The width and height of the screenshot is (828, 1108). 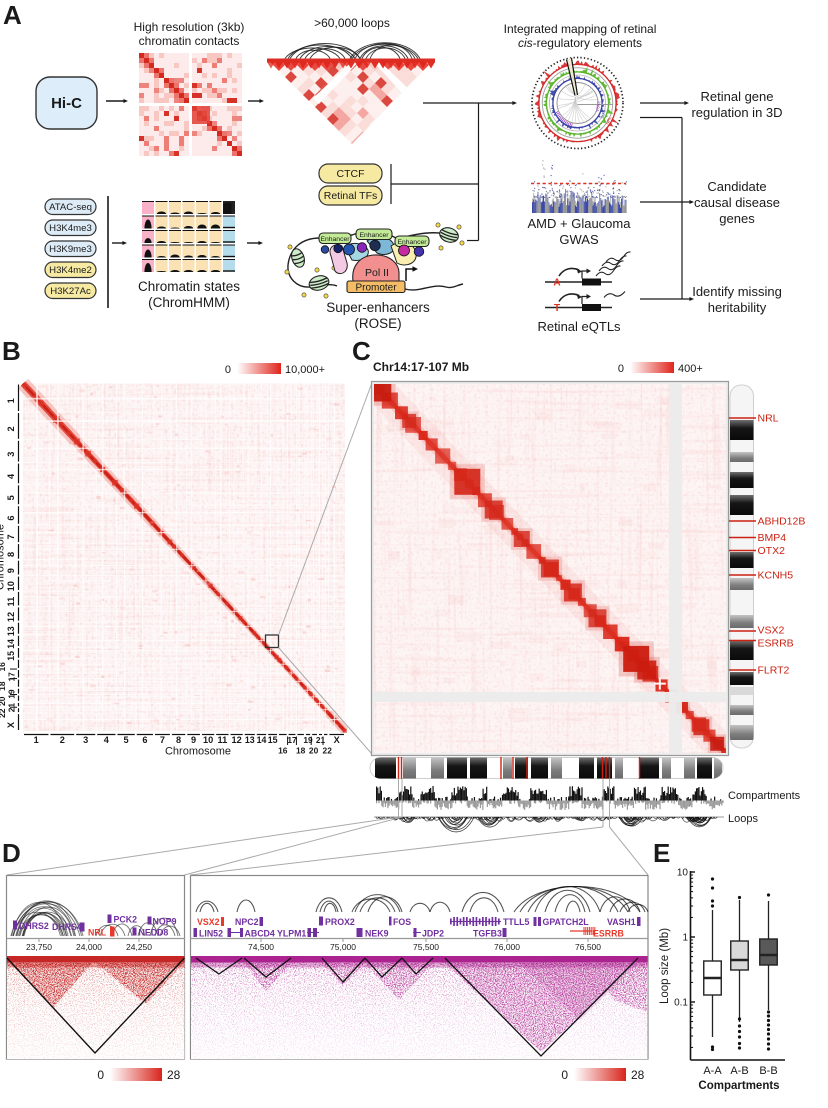 What do you see at coordinates (782, 522) in the screenshot?
I see `svg-text: ABHD12B` at bounding box center [782, 522].